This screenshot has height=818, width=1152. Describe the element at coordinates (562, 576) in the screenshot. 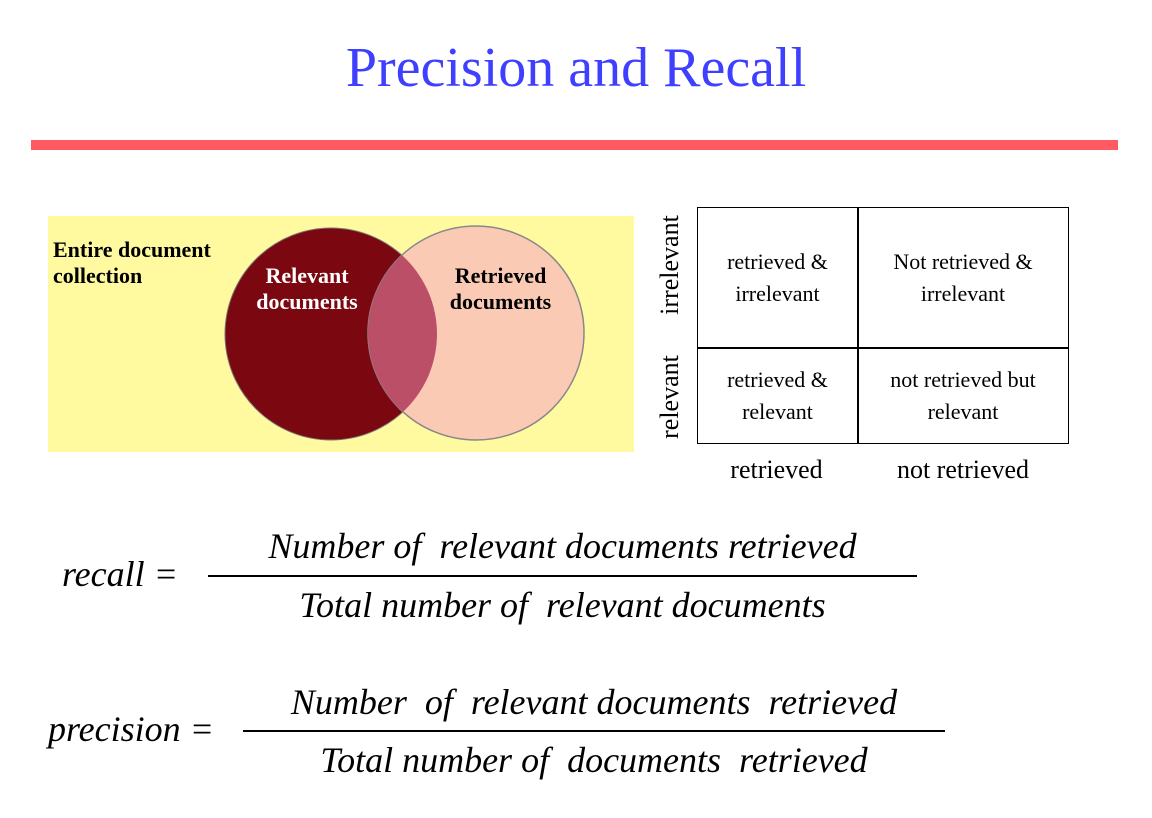

I see `recall-fraction-bar` at that location.